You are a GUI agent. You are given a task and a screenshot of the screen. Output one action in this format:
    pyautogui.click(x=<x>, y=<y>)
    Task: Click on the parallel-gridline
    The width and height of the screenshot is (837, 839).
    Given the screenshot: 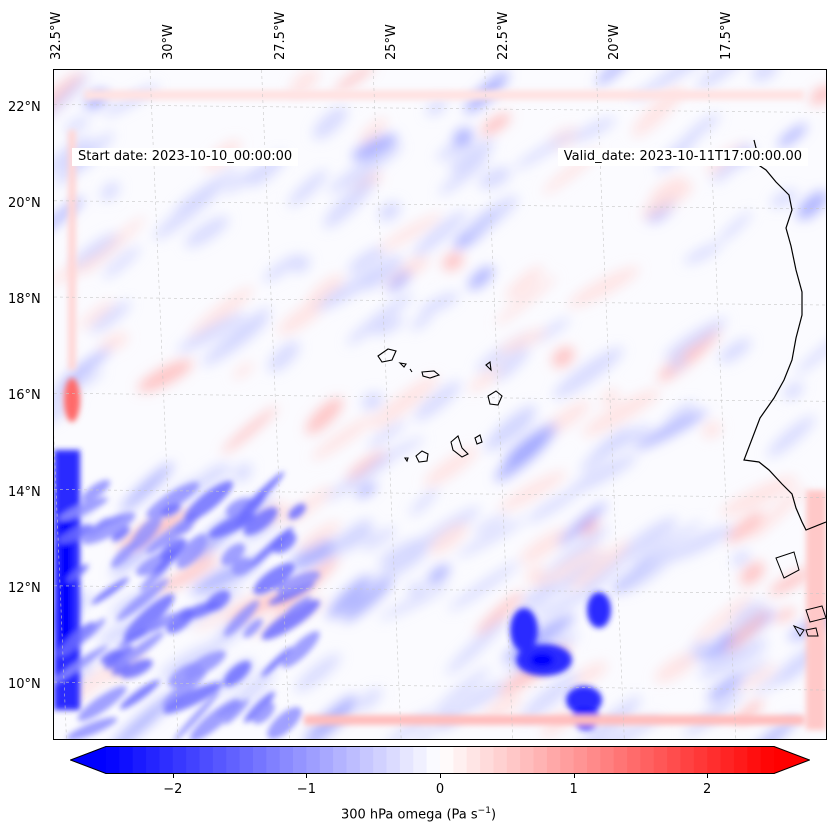 What is the action you would take?
    pyautogui.click(x=440, y=590)
    